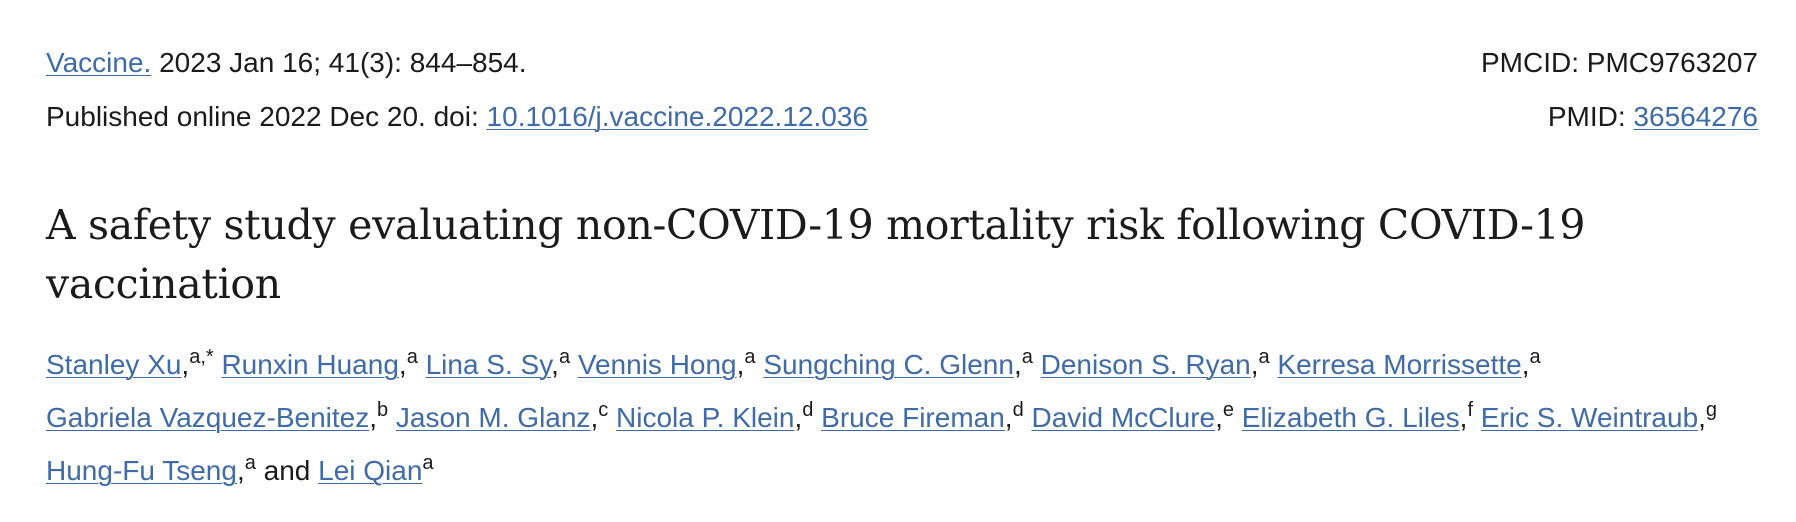 Image resolution: width=1796 pixels, height=522 pixels. I want to click on author-item: Gabriela Vazquez-Benitez,b, so click(217, 416).